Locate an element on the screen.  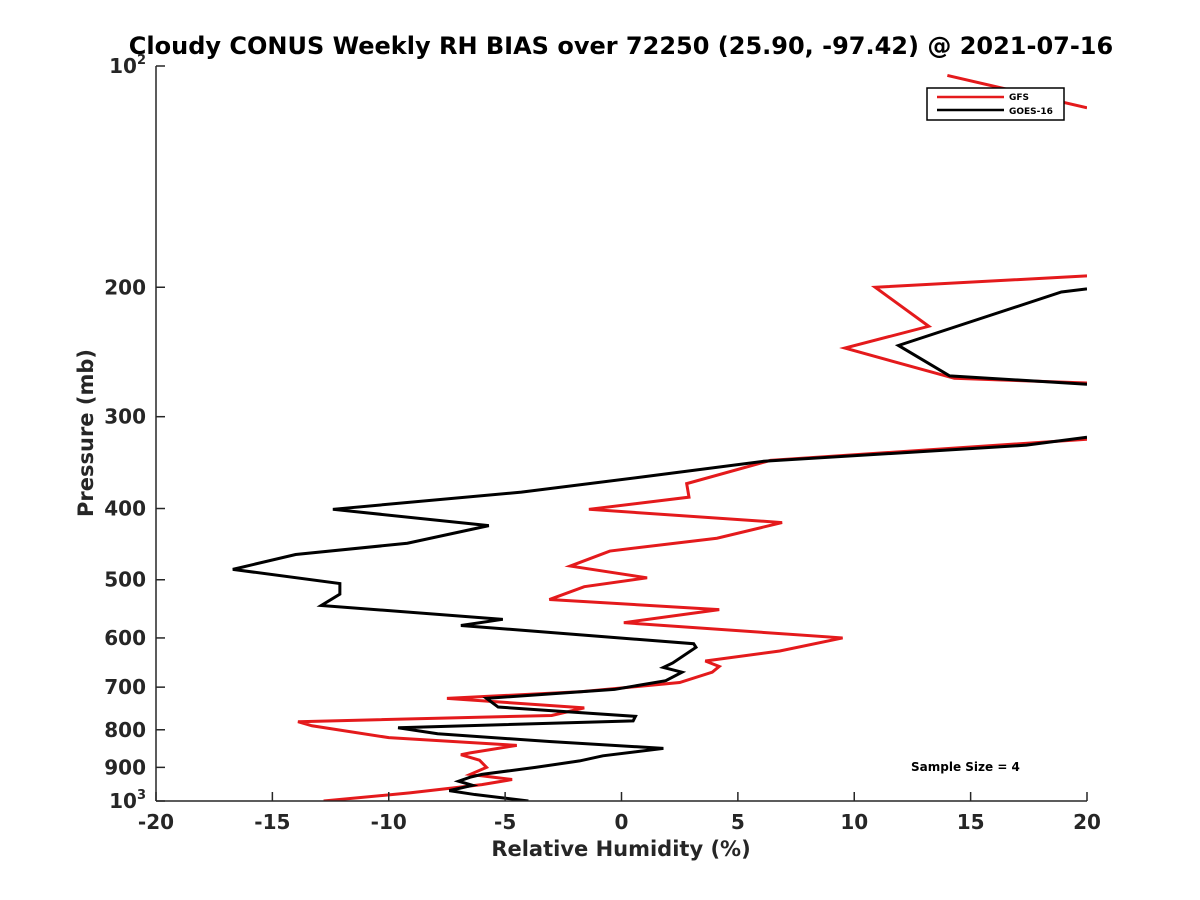
x-tick-label: 15 is located at coordinates (971, 822).